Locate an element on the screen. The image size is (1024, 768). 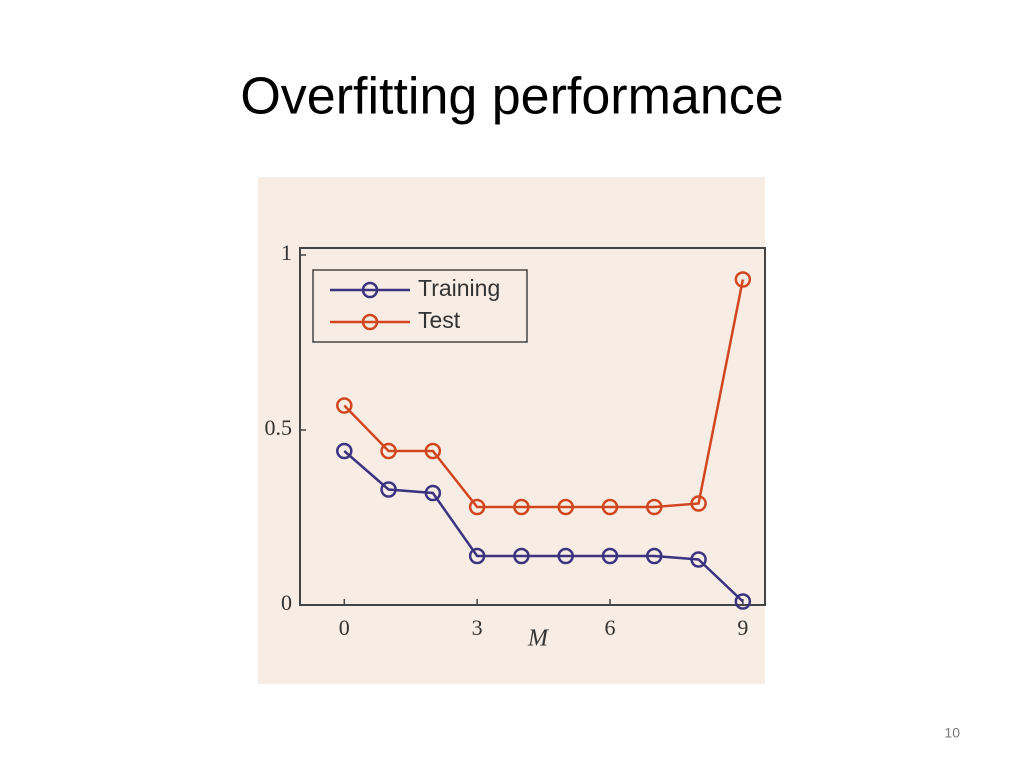
x-tick-label: 9 is located at coordinates (742, 627).